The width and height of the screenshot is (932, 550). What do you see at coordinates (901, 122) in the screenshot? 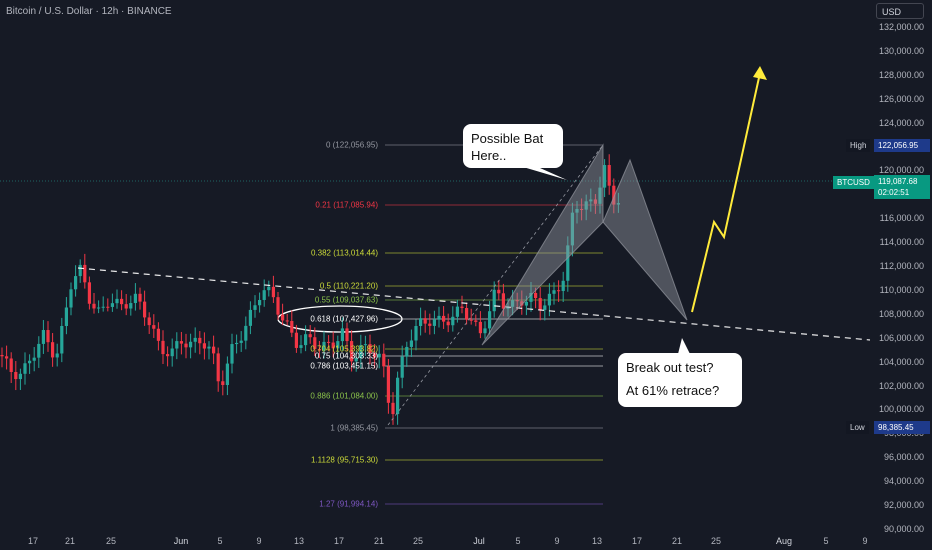
I see `price-tick-label: 124,000.00` at bounding box center [901, 122].